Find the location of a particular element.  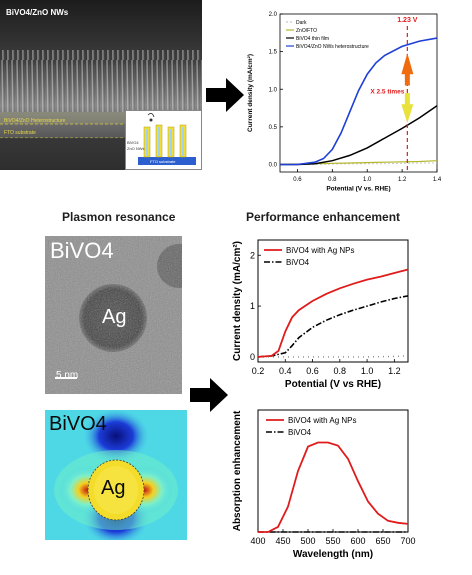

marker-label: 1.23 V is located at coordinates (407, 20).